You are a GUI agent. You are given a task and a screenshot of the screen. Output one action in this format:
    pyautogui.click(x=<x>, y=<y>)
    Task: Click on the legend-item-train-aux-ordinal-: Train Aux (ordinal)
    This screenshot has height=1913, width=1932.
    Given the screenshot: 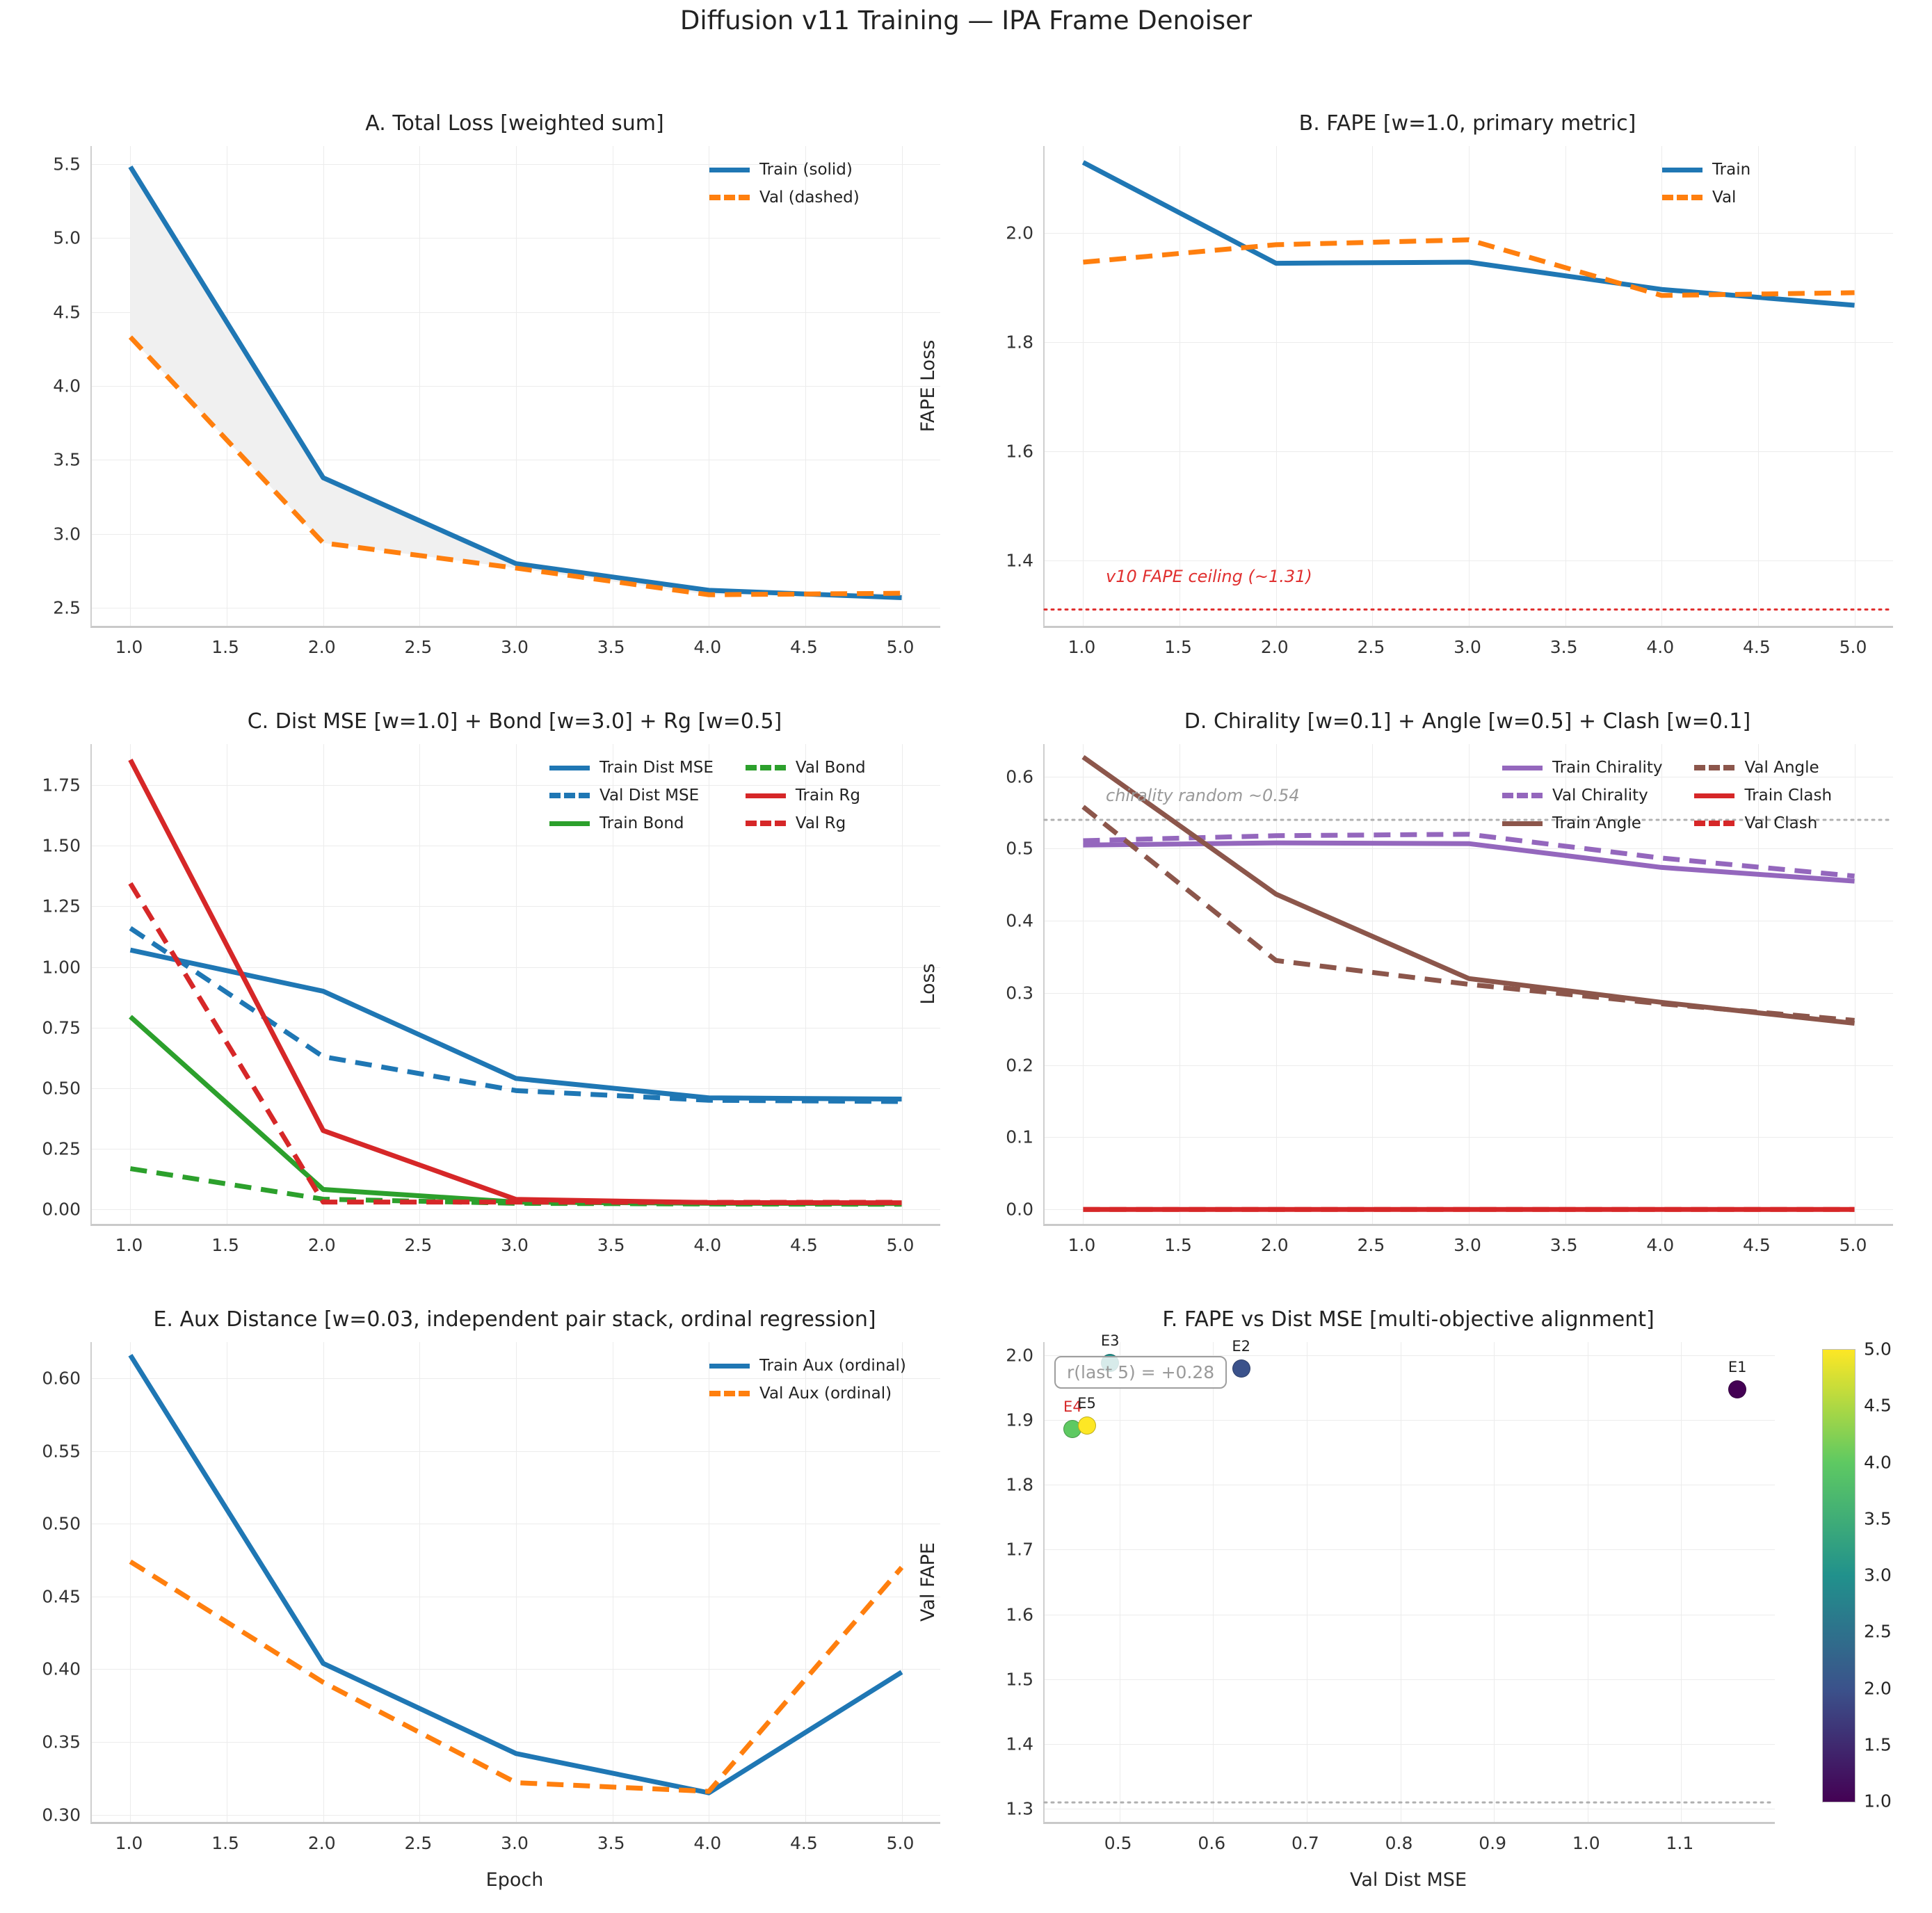 What is the action you would take?
    pyautogui.click(x=808, y=1366)
    